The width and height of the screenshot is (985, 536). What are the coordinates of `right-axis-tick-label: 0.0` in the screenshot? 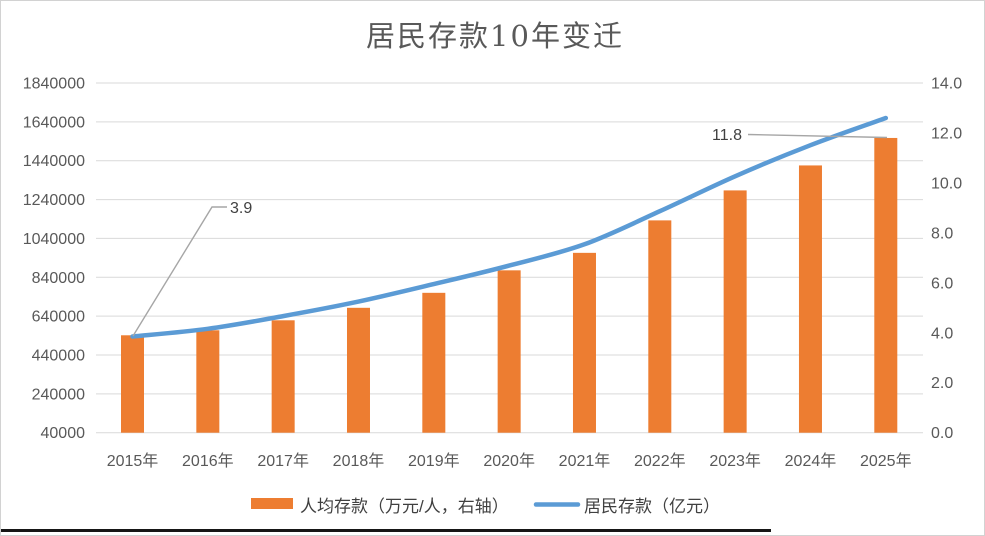 It's located at (942, 433).